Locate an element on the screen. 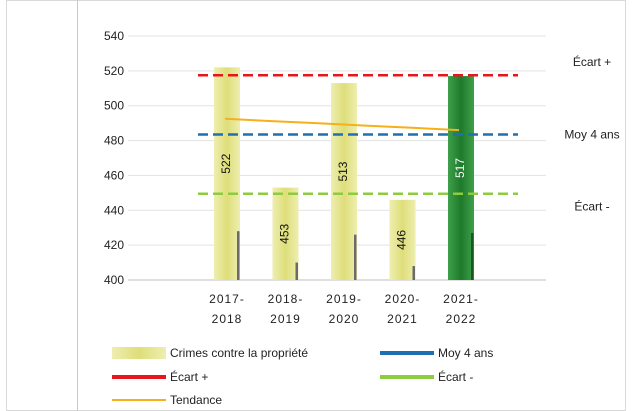 This screenshot has height=411, width=632. x-tick-label: 2018- is located at coordinates (286, 299).